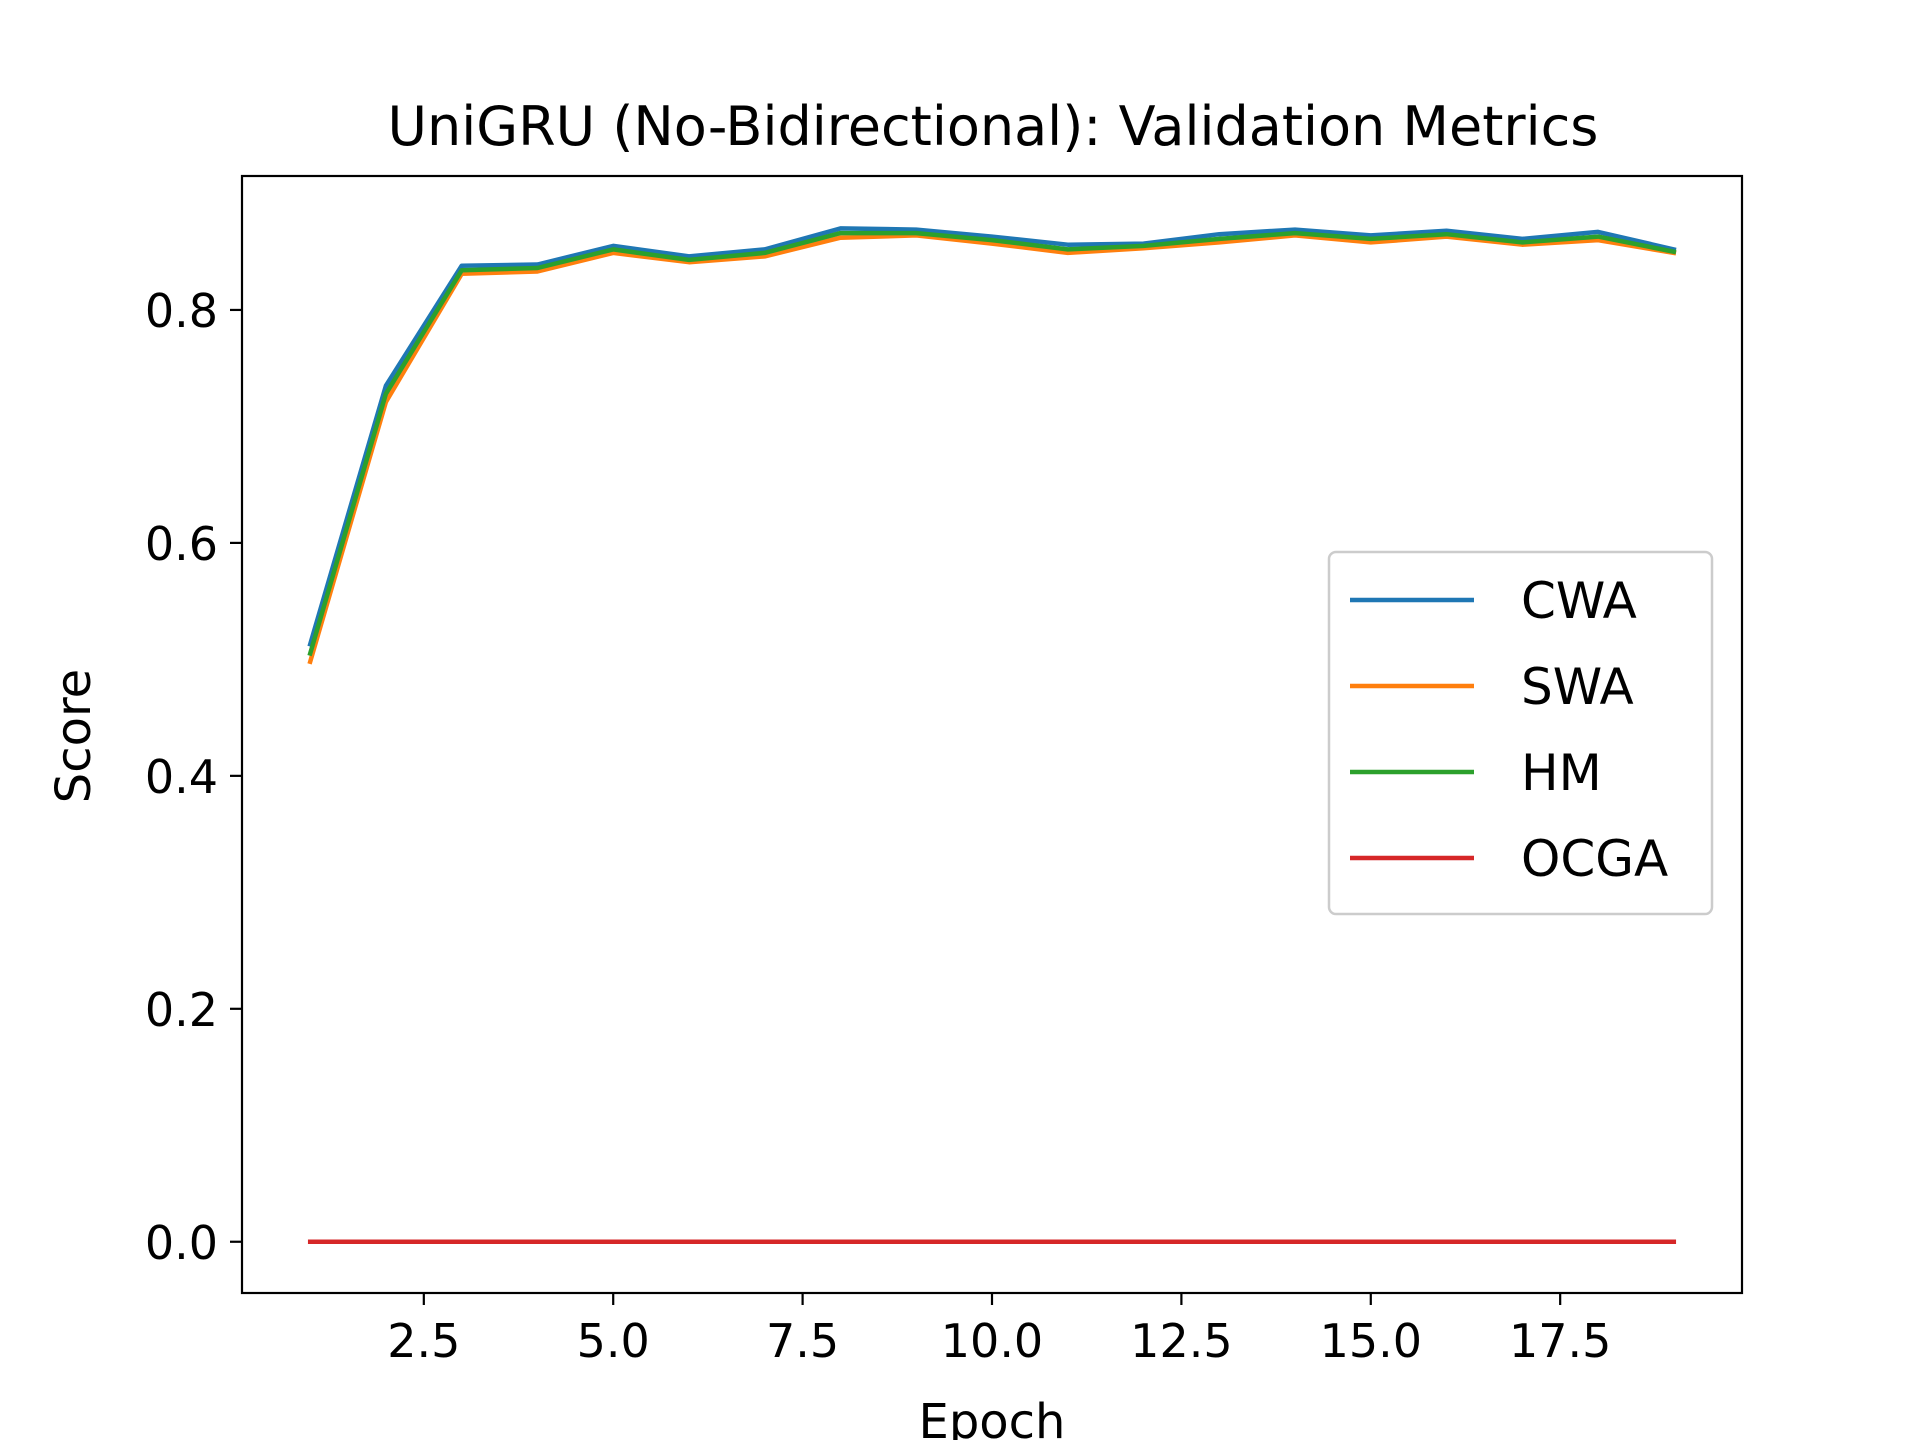 Image resolution: width=1920 pixels, height=1444 pixels. I want to click on x-tick-label: 12.5, so click(1181, 1341).